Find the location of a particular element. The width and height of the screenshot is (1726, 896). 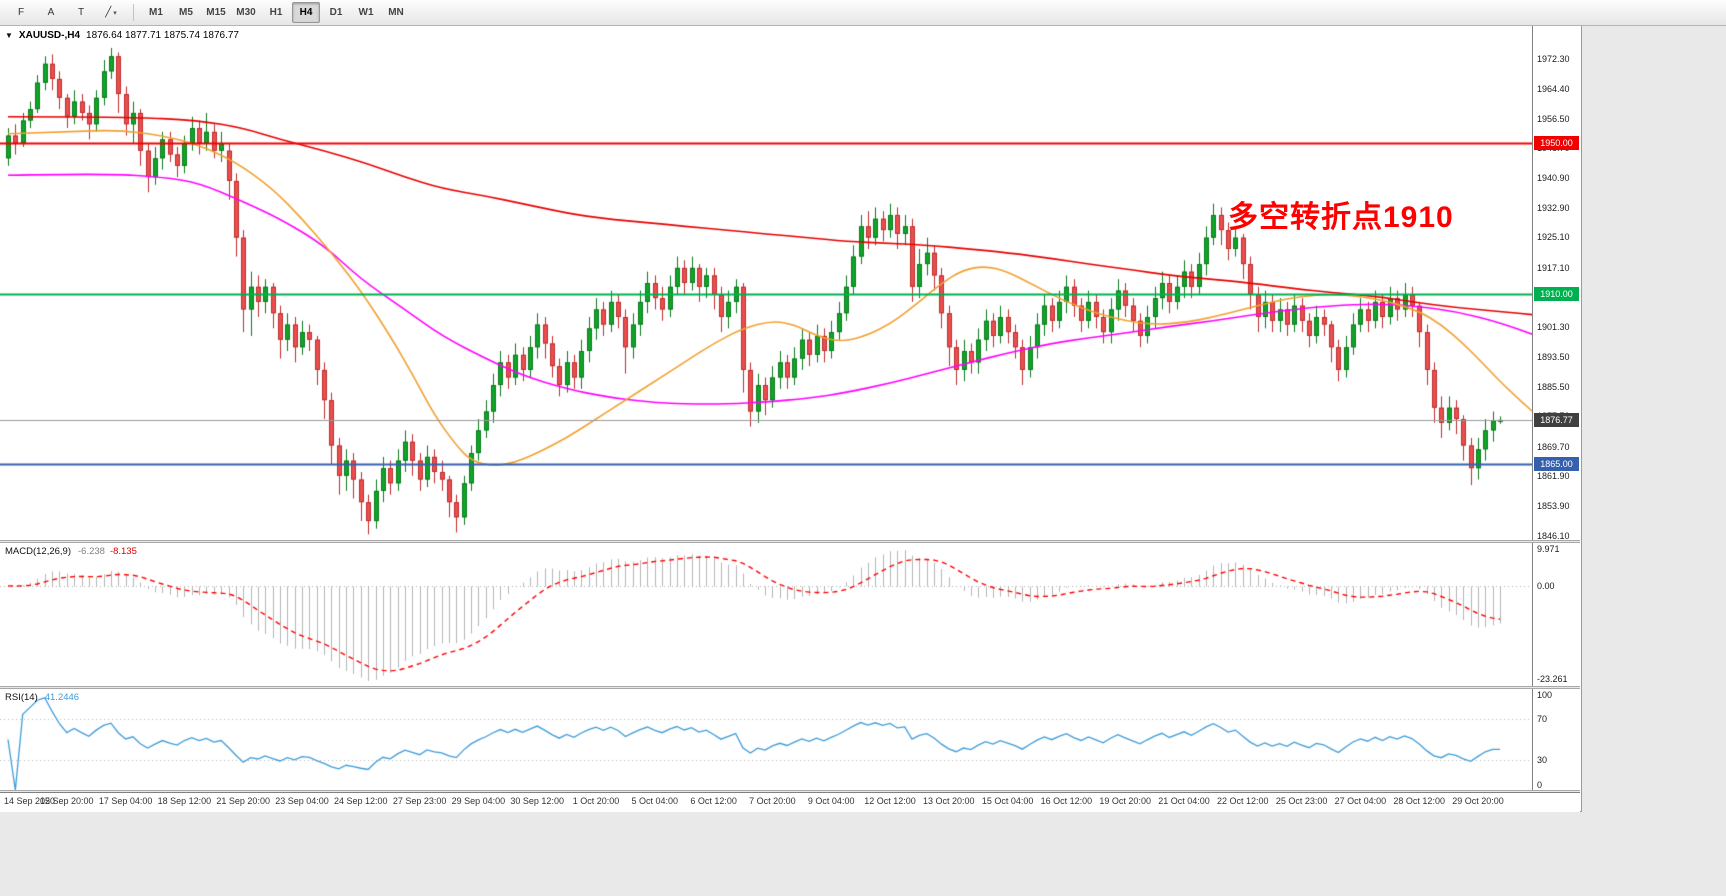

timeframe-button-d1: D1 is located at coordinates (336, 12).